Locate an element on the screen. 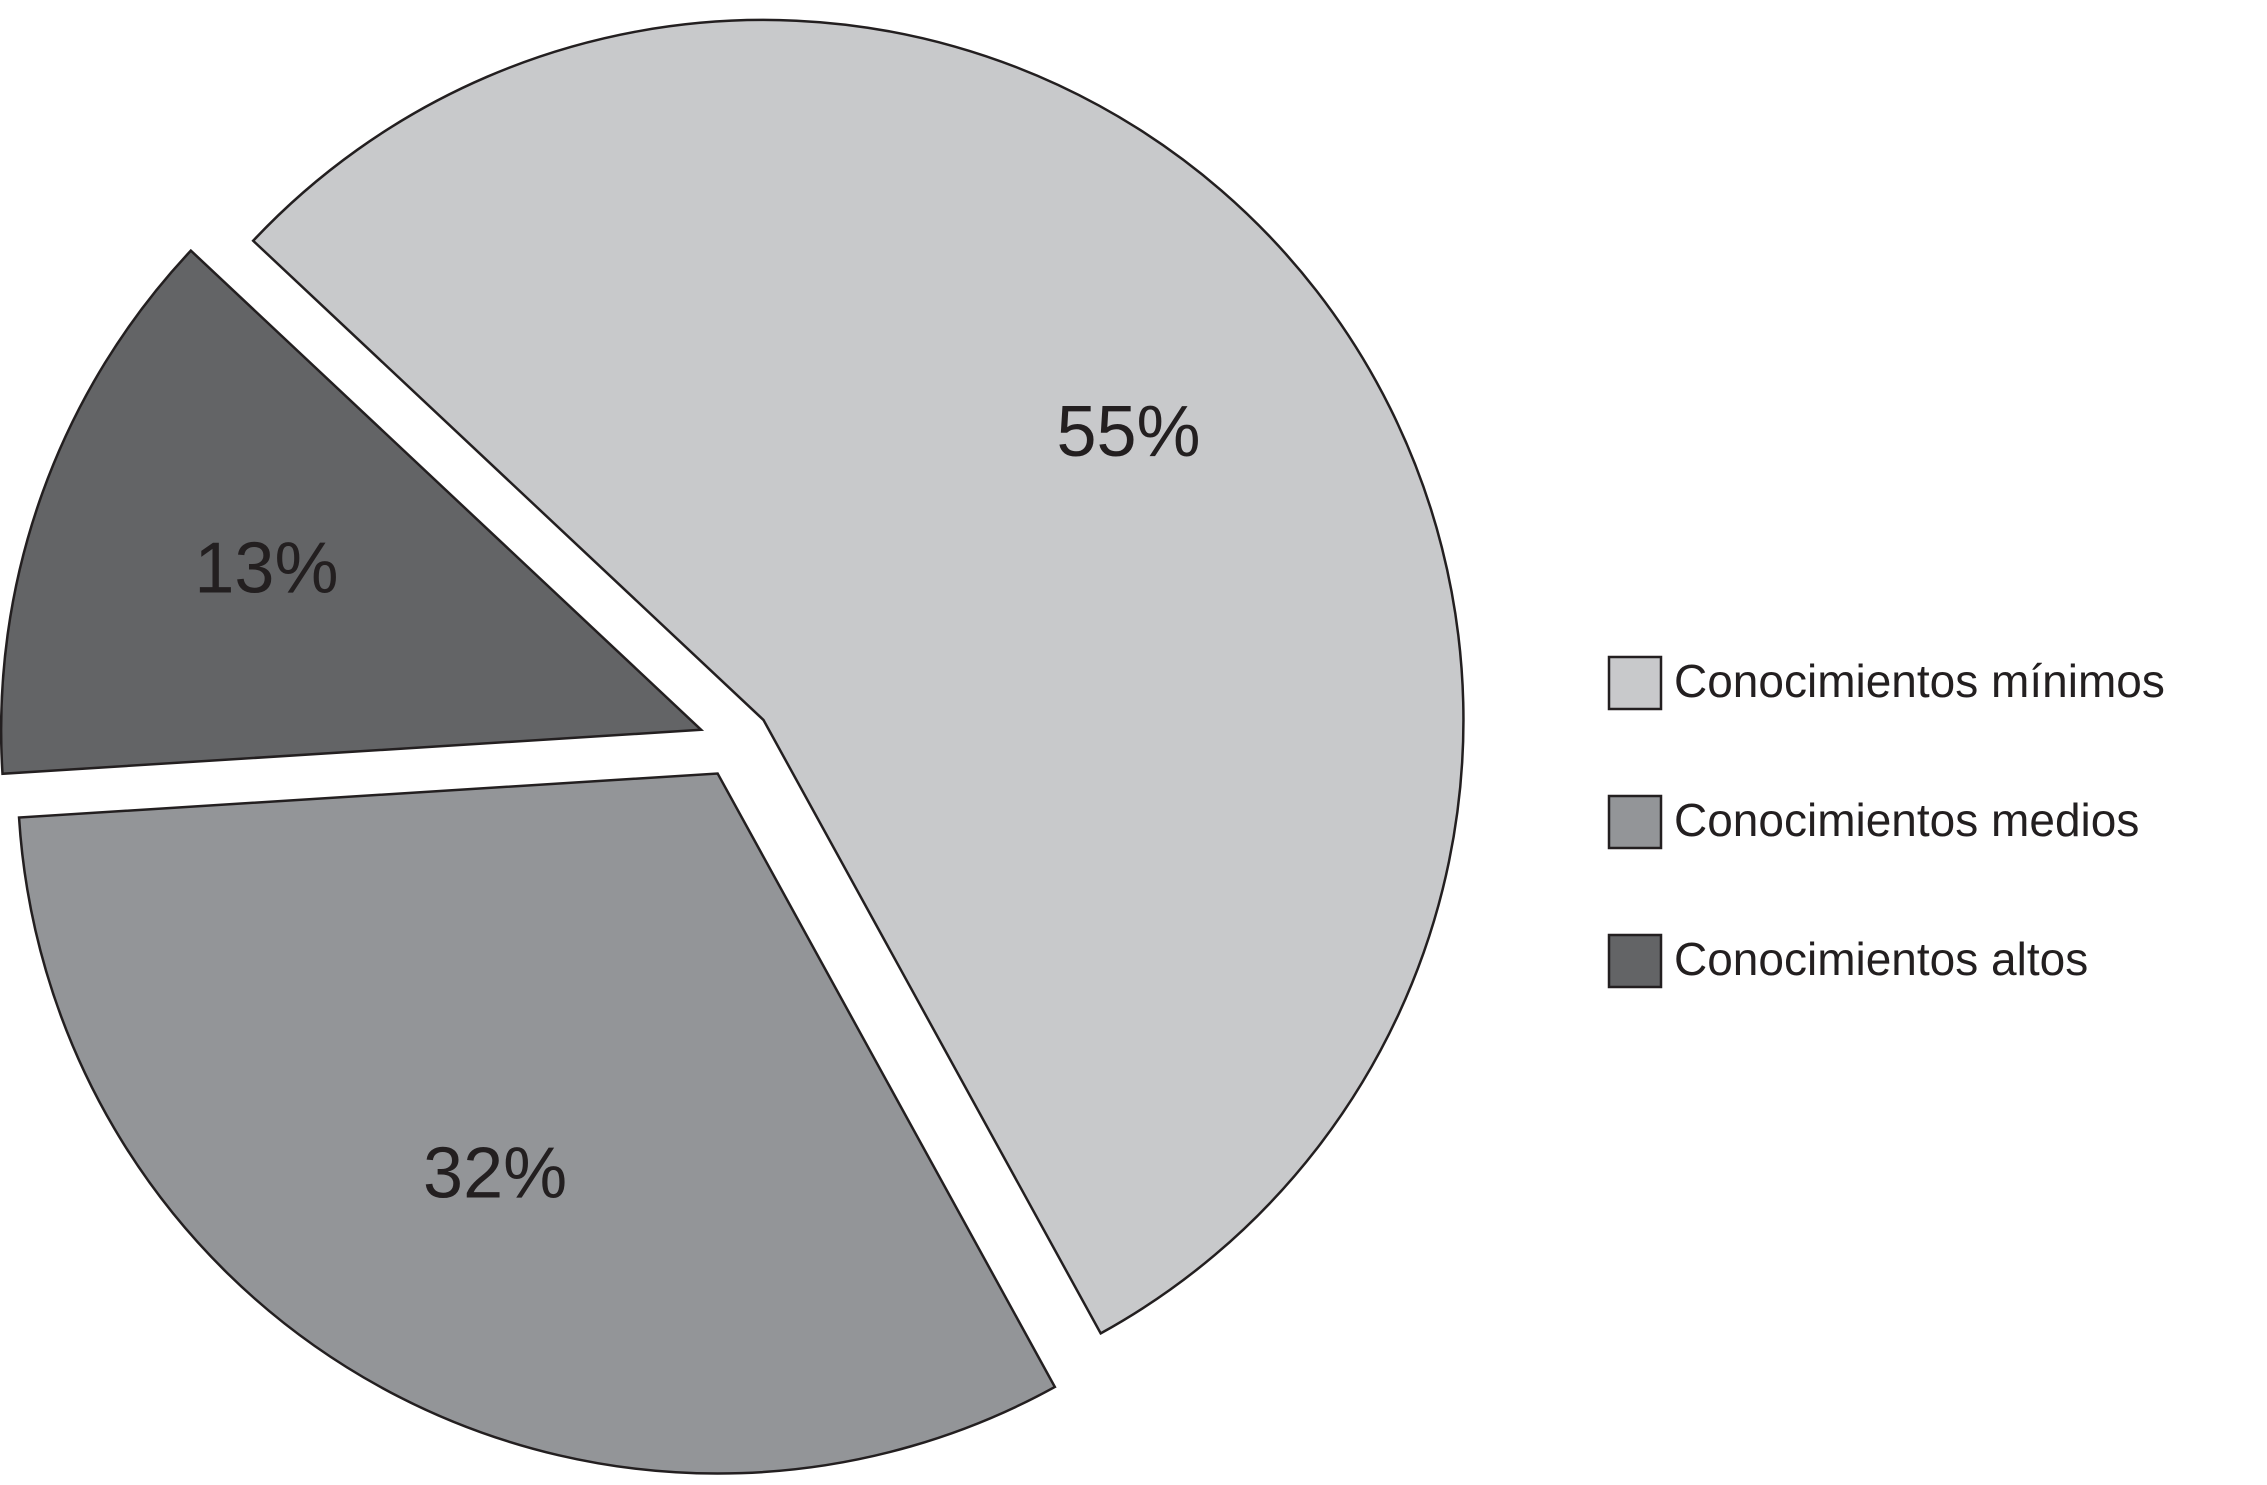  data-label: 32% is located at coordinates (495, 1173).